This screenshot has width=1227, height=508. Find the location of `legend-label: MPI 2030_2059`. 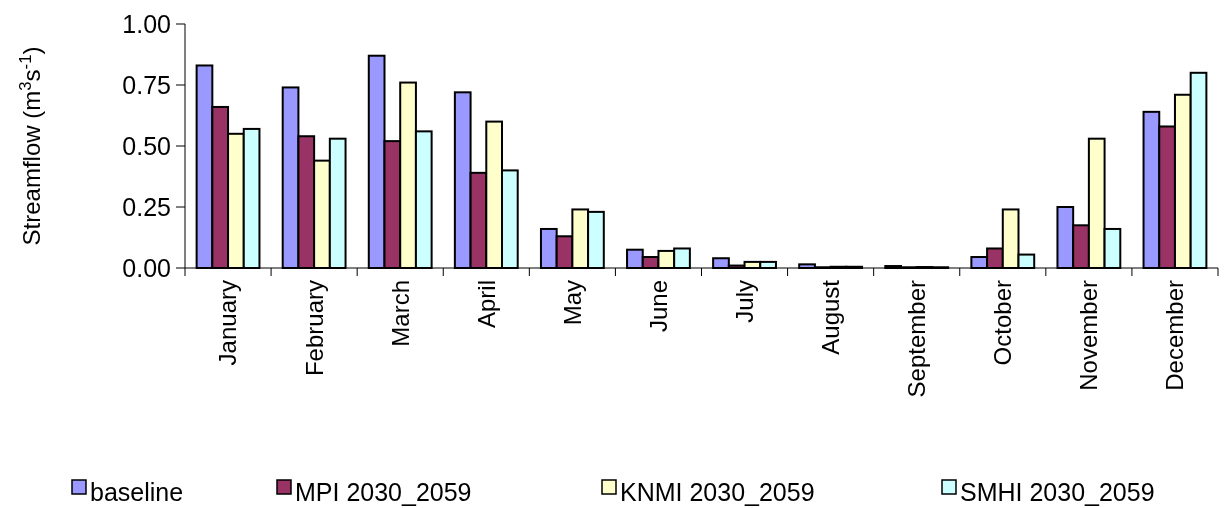

legend-label: MPI 2030_2059 is located at coordinates (383, 491).